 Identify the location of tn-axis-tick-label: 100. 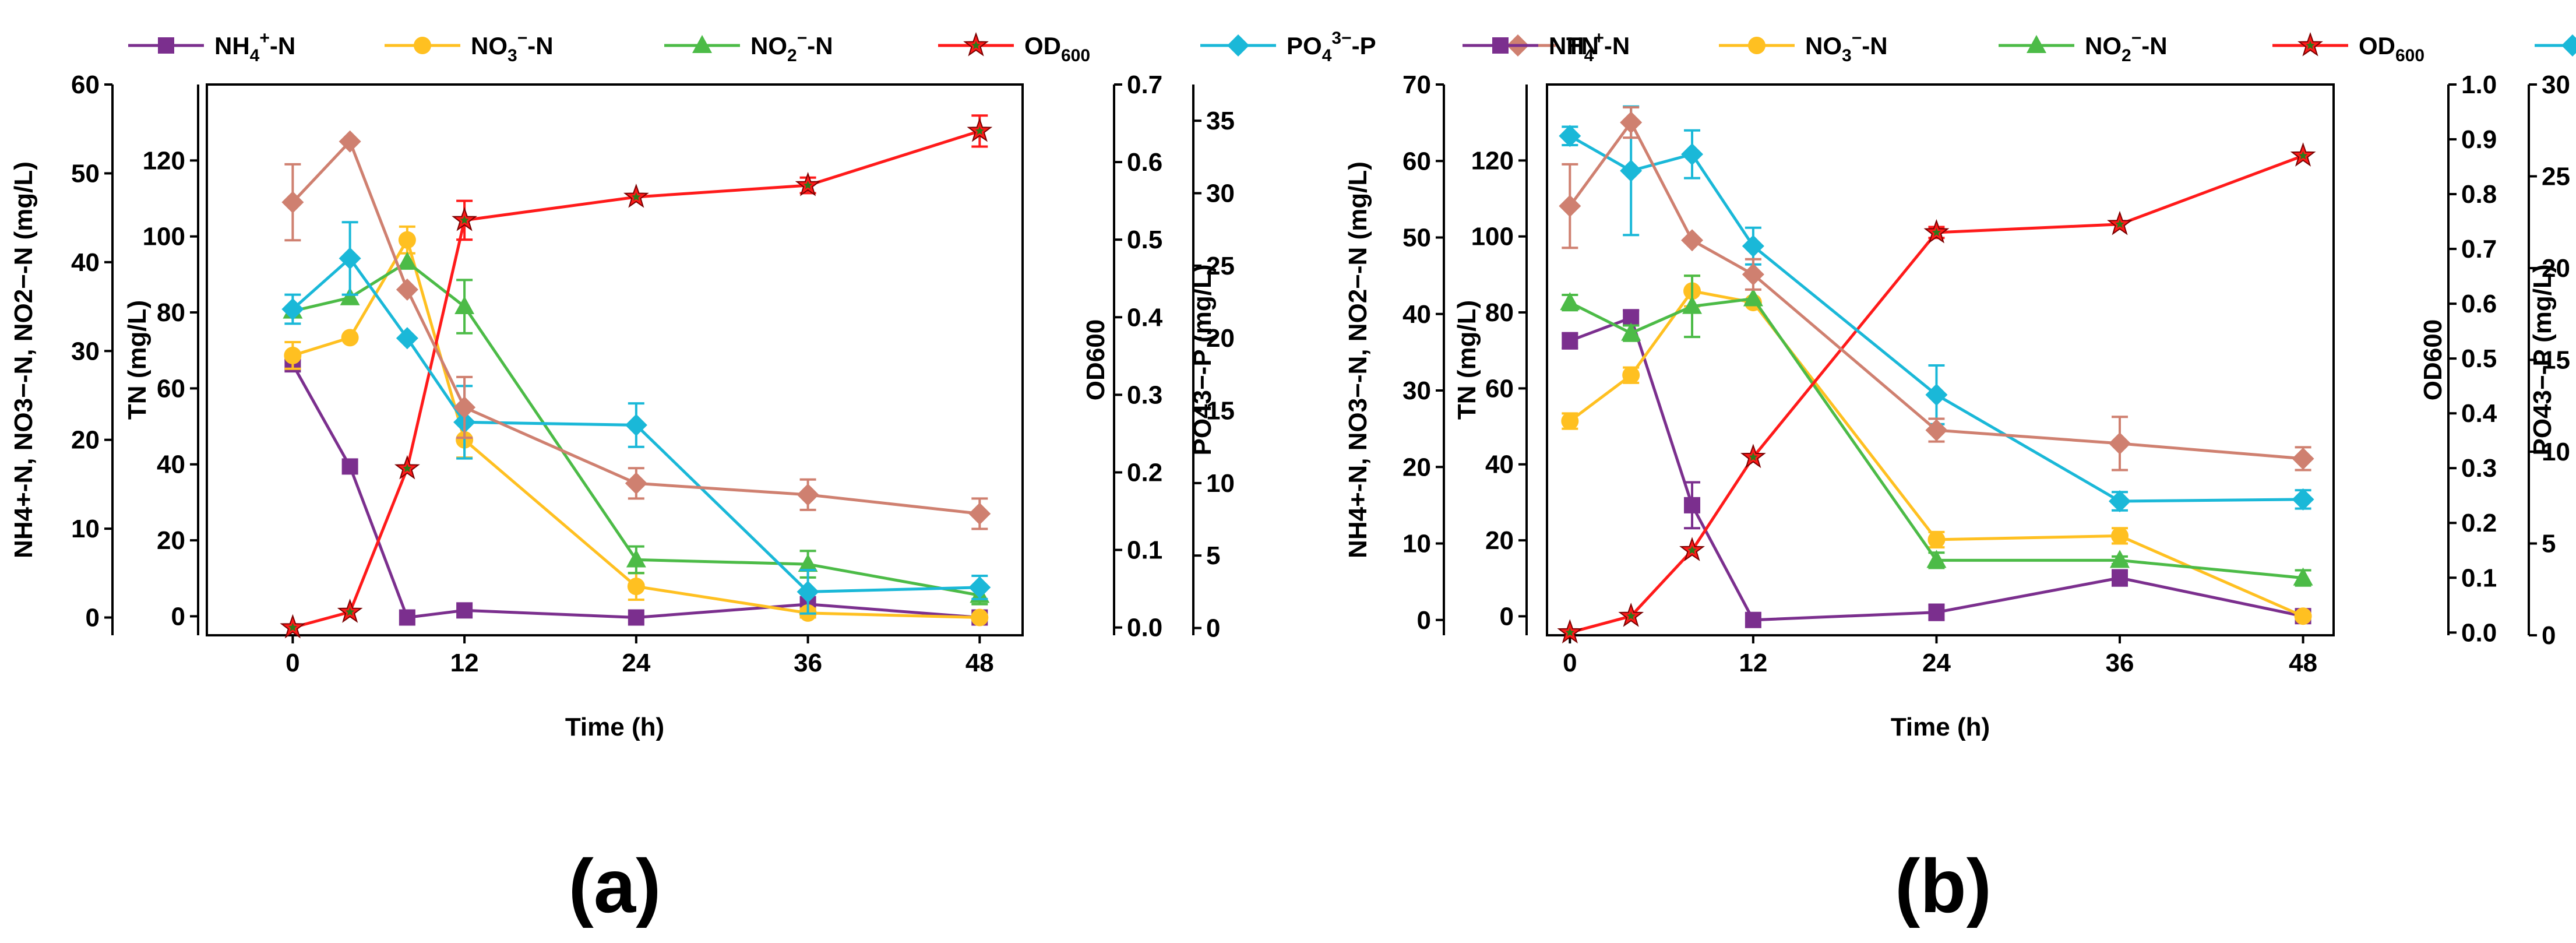
(1492, 237).